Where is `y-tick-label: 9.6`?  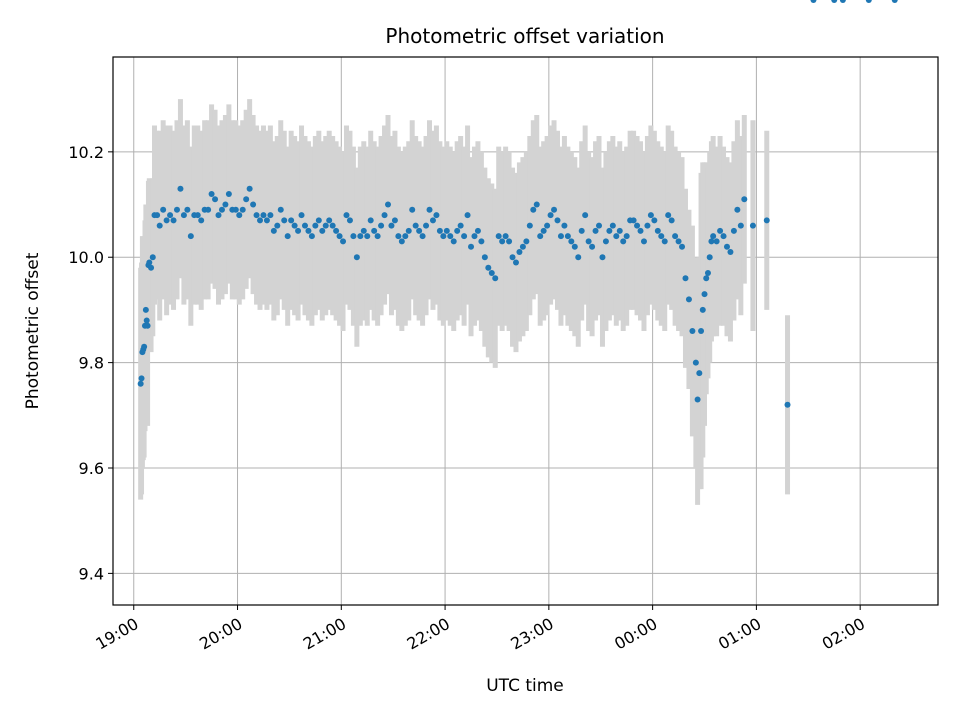
y-tick-label: 9.6 is located at coordinates (91, 468).